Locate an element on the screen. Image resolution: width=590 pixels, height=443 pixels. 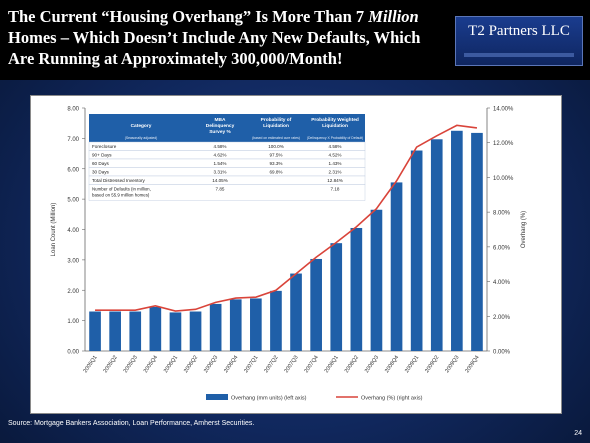
x-tick-label: 2008Q3 is located at coordinates (372, 364).